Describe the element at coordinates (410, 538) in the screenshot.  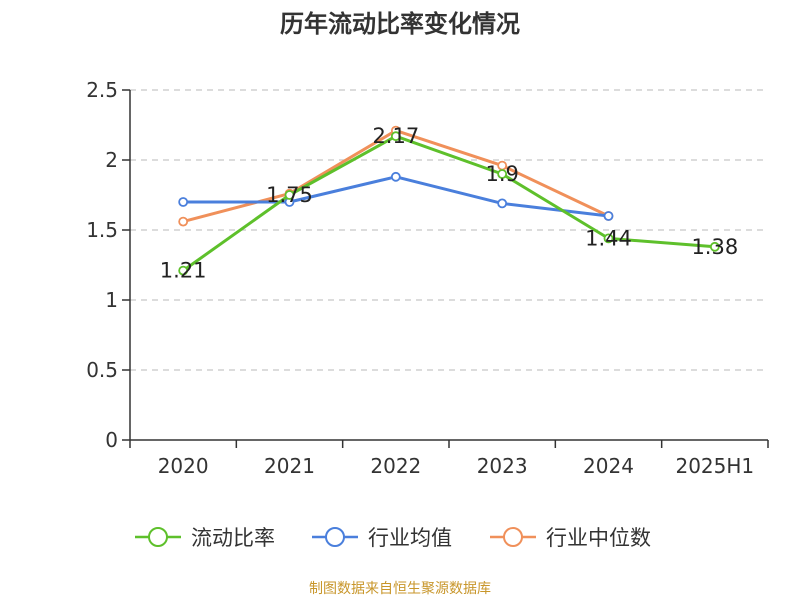
I see `legend-label: 行业均值` at that location.